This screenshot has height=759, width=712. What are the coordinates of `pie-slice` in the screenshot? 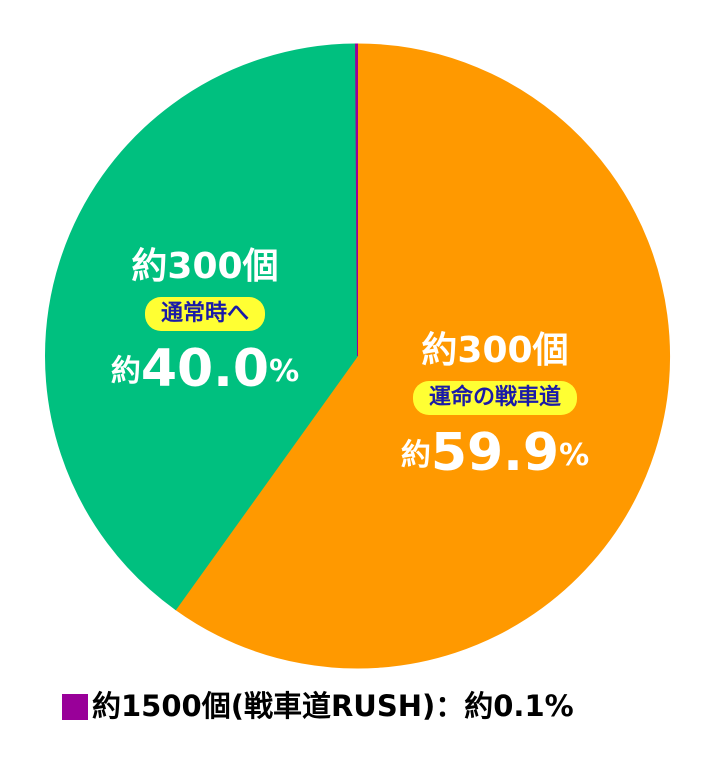 It's located at (356, 200).